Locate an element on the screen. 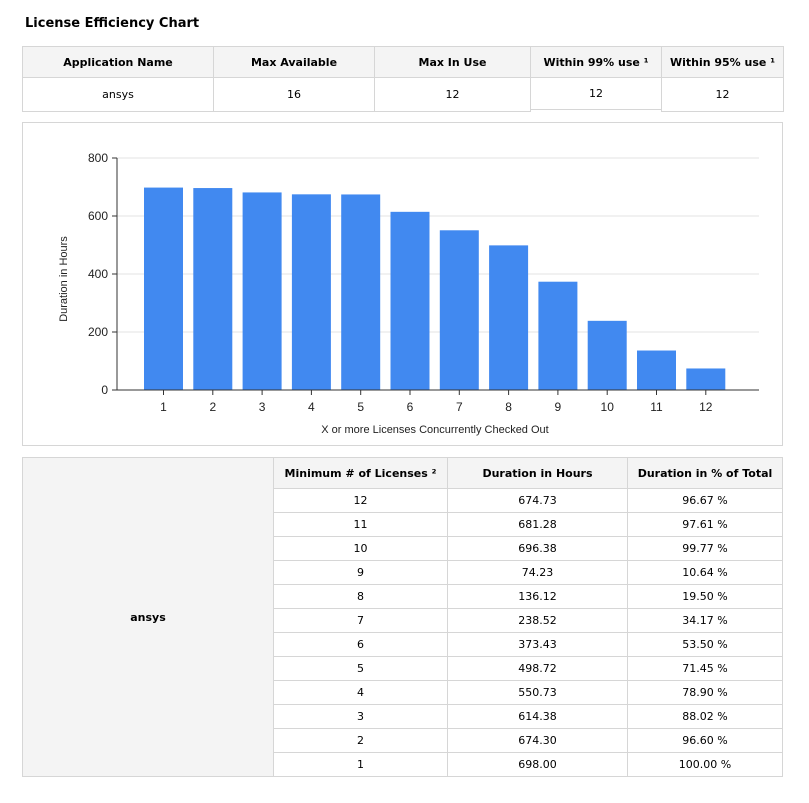 This screenshot has width=809, height=803. detail-cell-duration-hours: 674.73 is located at coordinates (537, 500).